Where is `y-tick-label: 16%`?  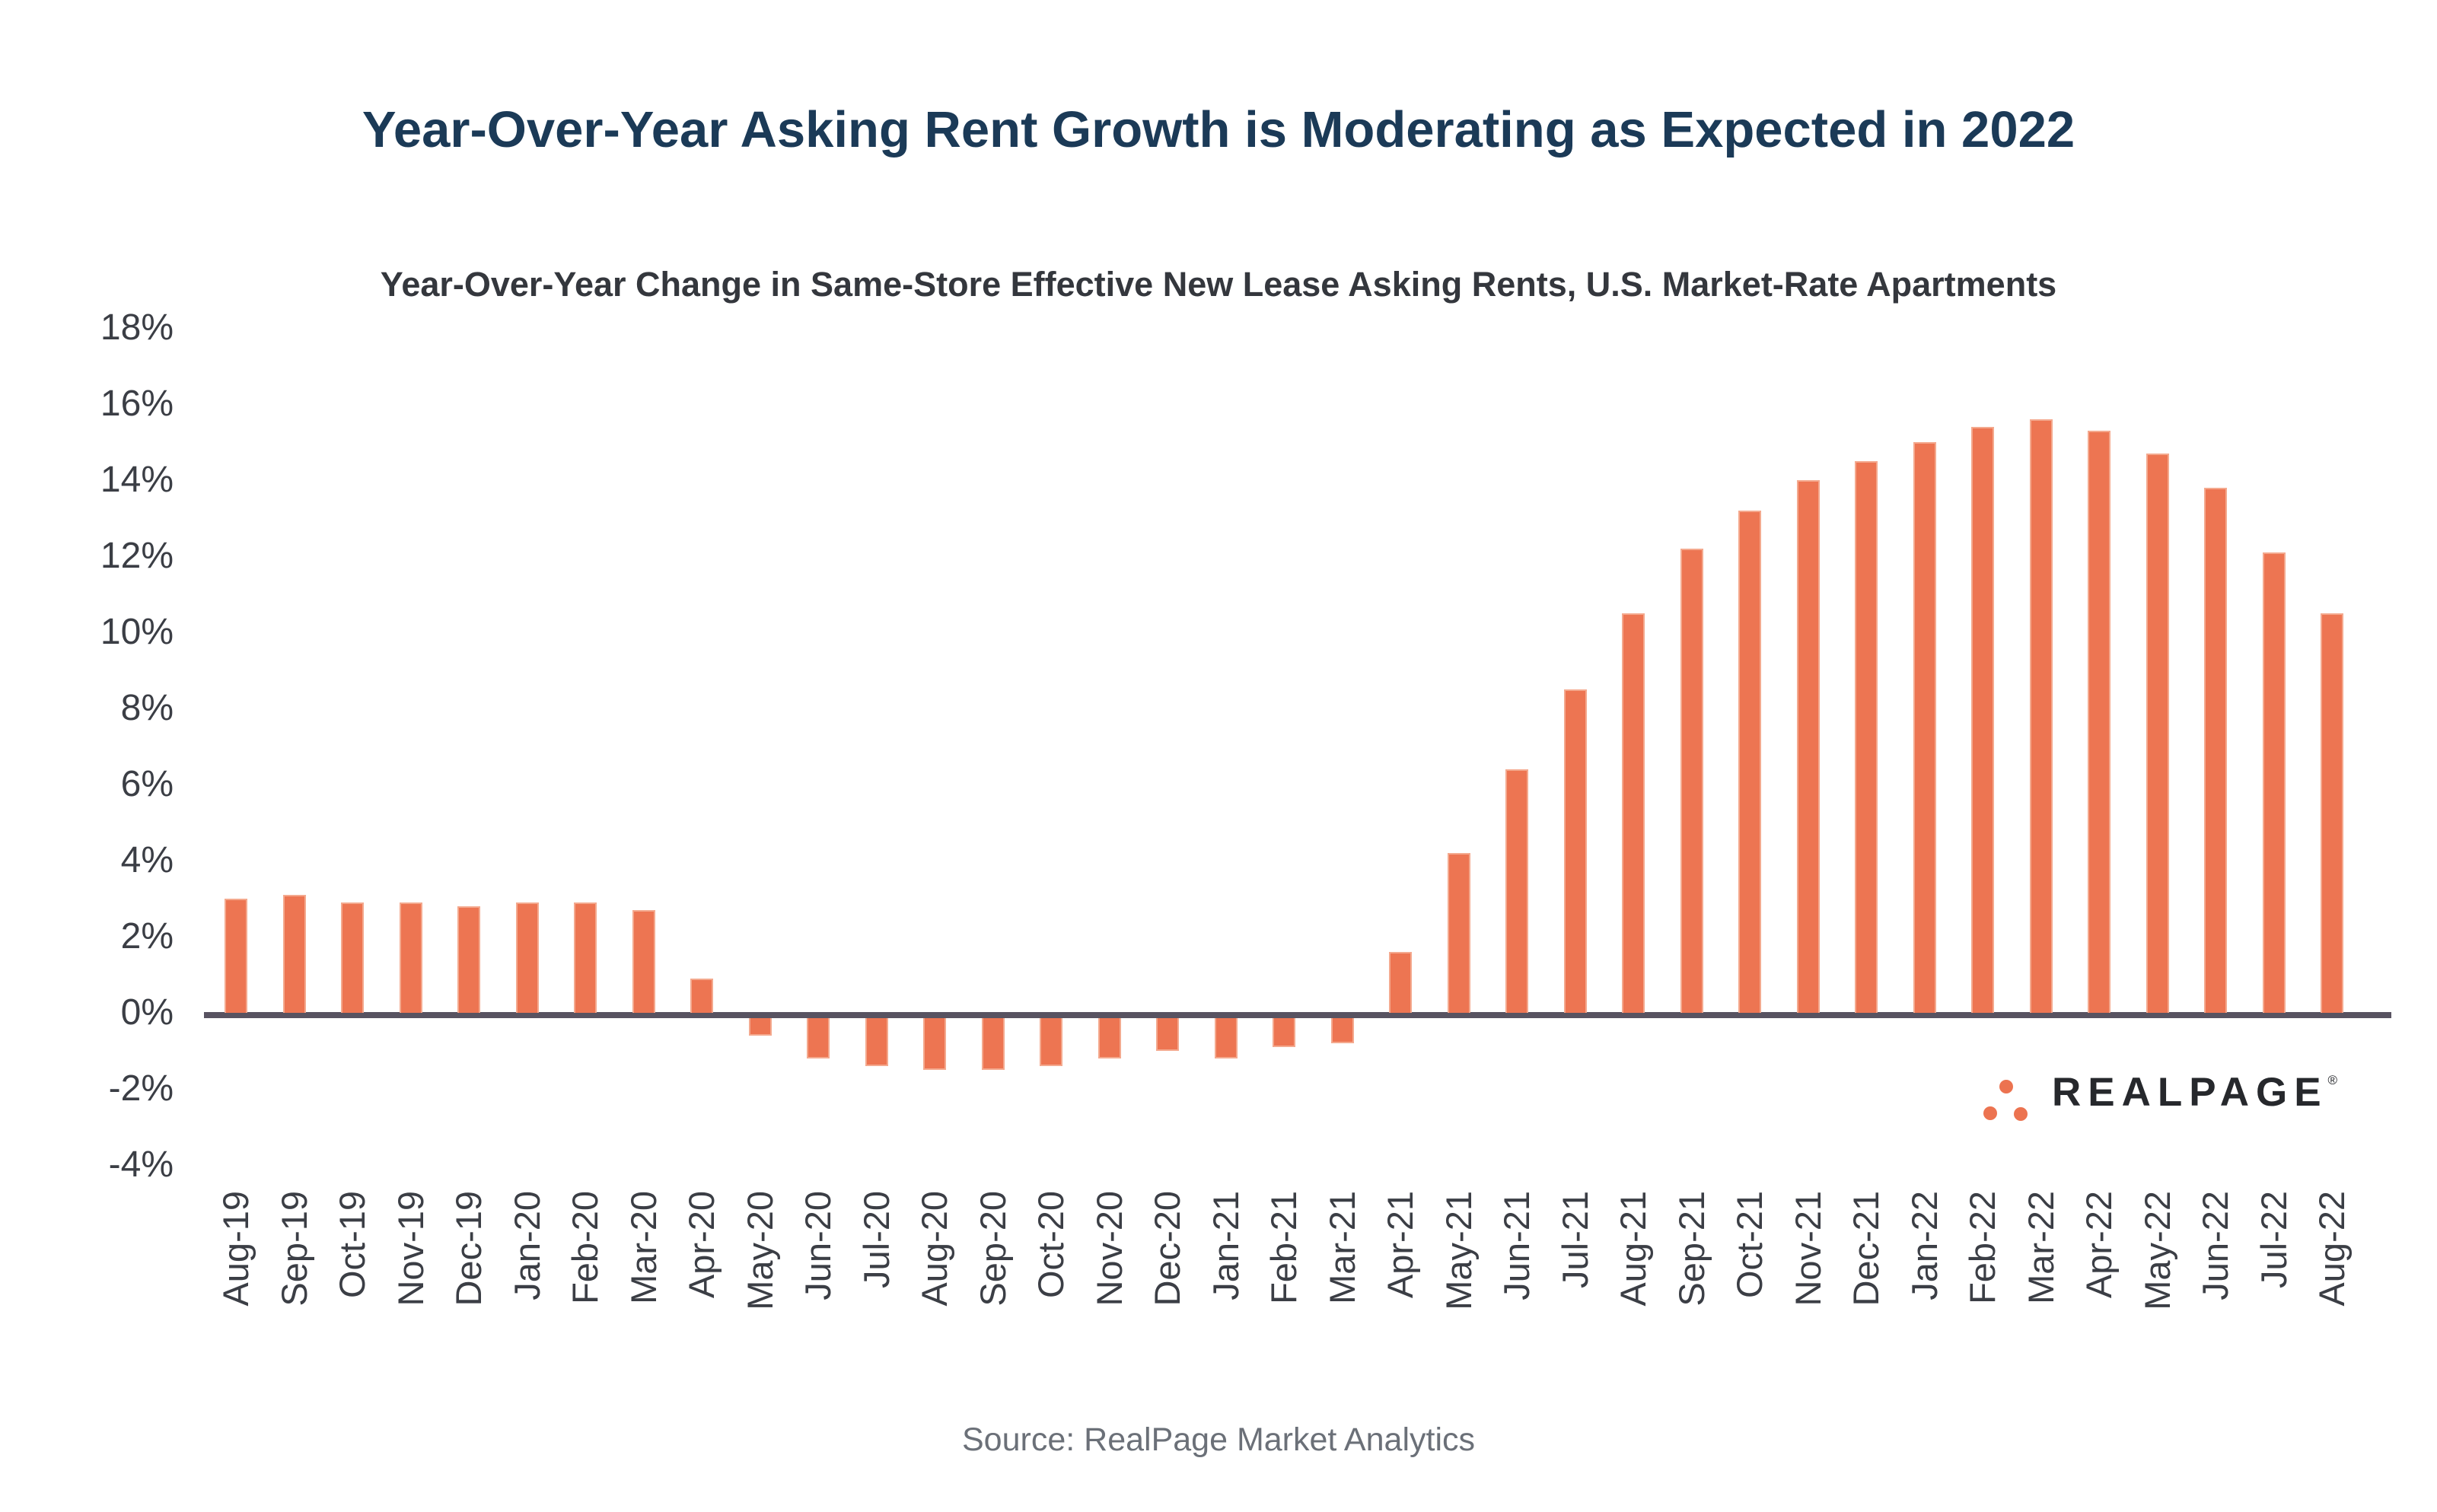 y-tick-label: 16% is located at coordinates (137, 404).